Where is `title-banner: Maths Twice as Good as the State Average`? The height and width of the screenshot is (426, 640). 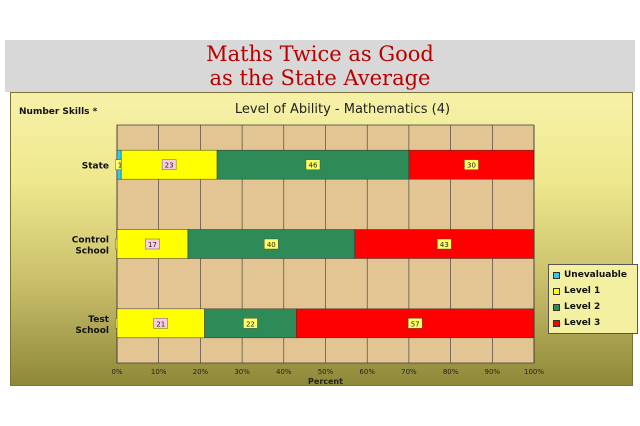
title-banner: Maths Twice as Good as the State Average is located at coordinates (320, 66).